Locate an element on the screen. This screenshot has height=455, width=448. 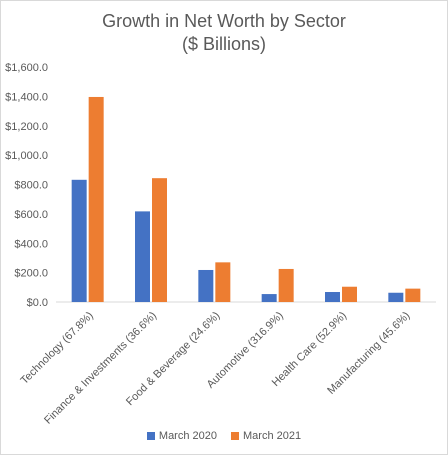
y-tick-label: $400.0 is located at coordinates (31, 244).